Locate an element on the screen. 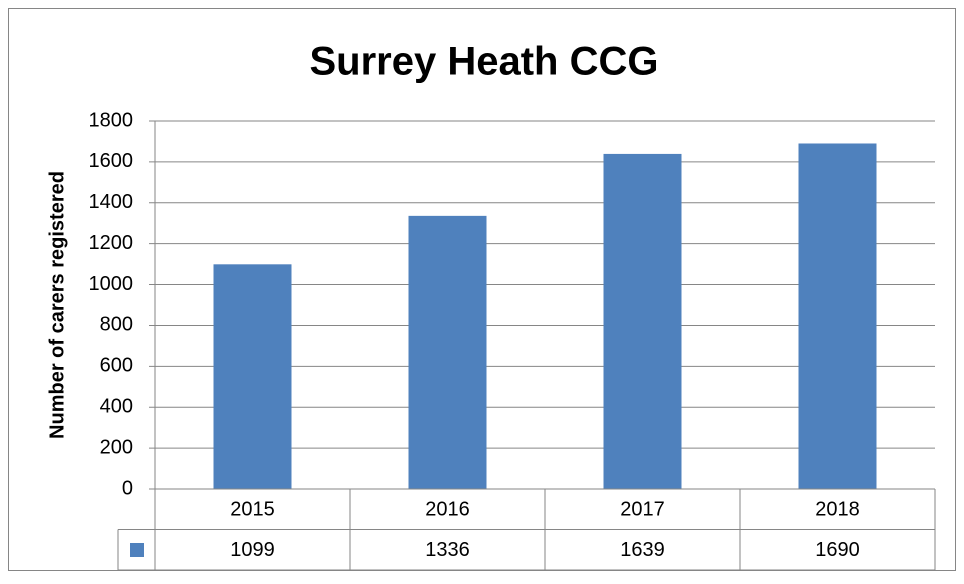  y-tick-label: 400 is located at coordinates (116, 407).